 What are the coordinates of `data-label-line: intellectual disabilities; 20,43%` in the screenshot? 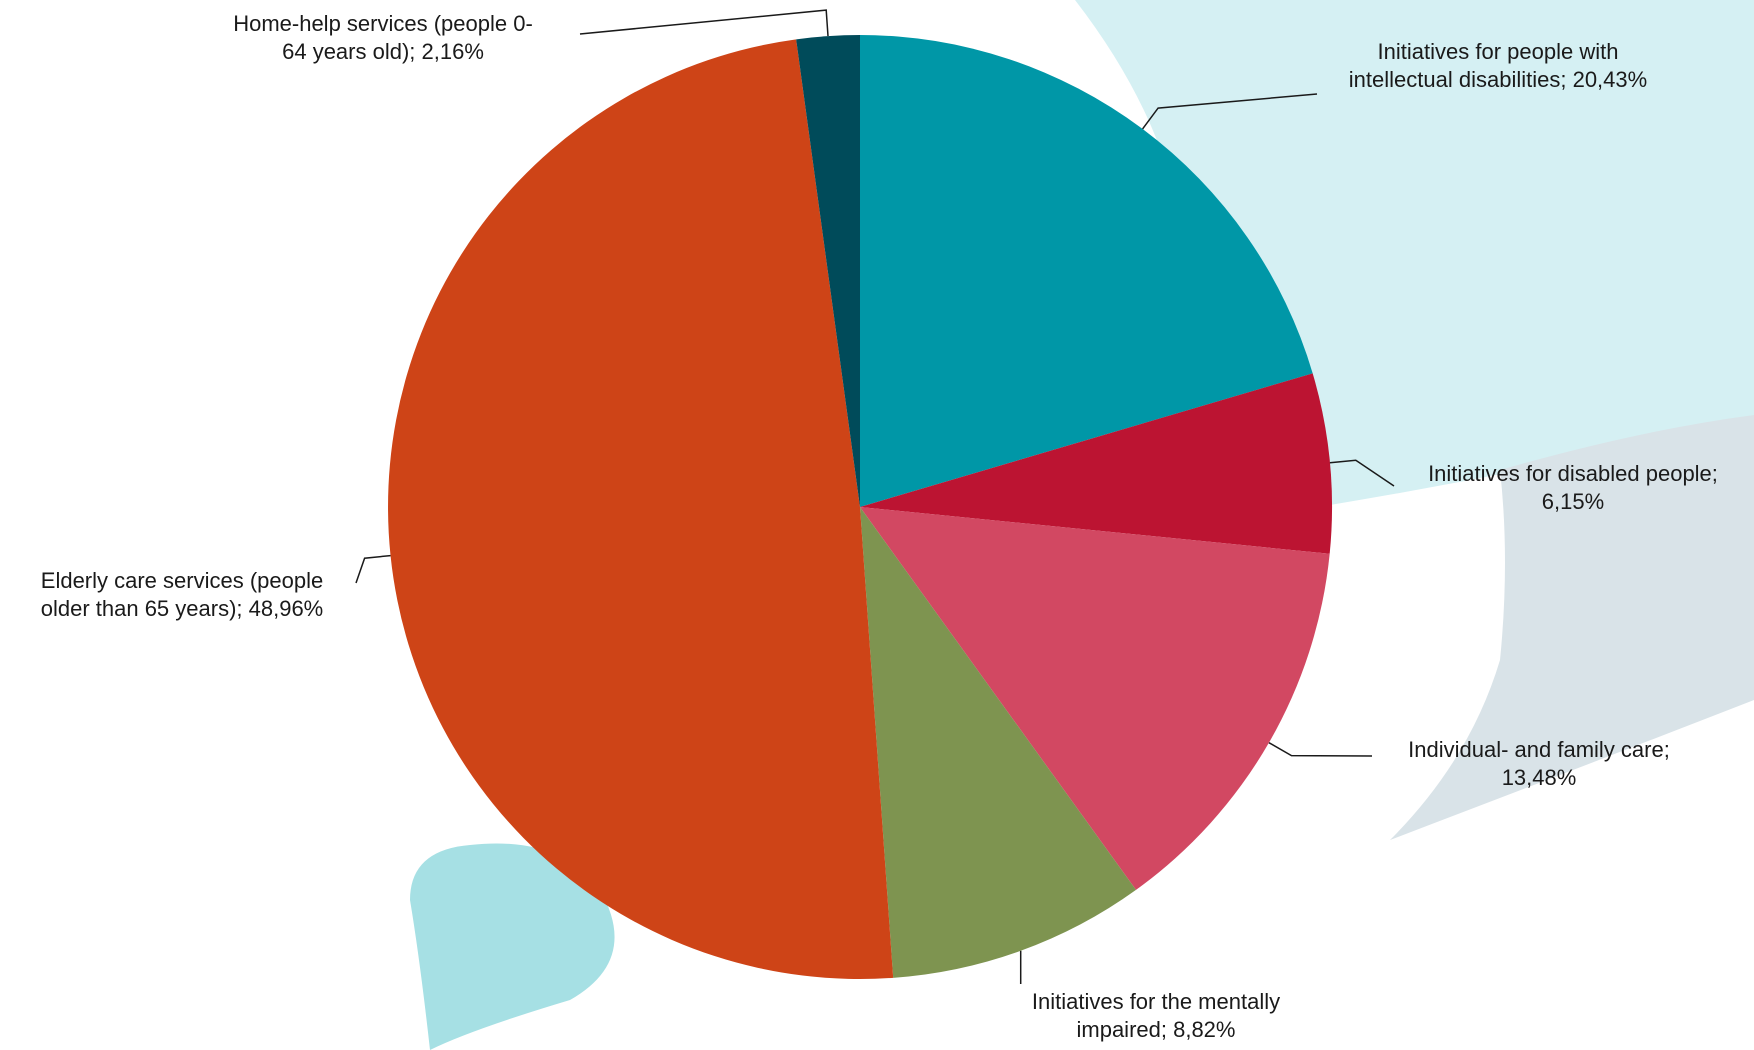 It's located at (1498, 79).